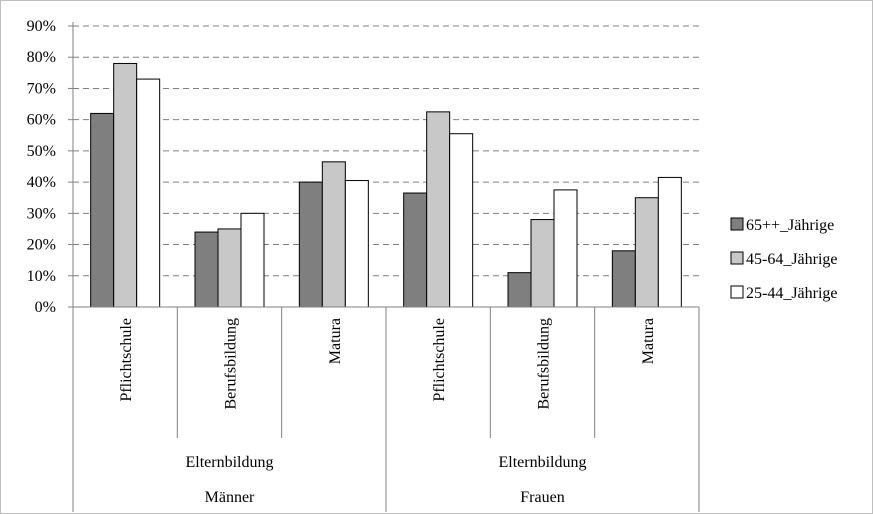 This screenshot has width=873, height=514. What do you see at coordinates (41, 276) in the screenshot?
I see `y-tick-label: 10%` at bounding box center [41, 276].